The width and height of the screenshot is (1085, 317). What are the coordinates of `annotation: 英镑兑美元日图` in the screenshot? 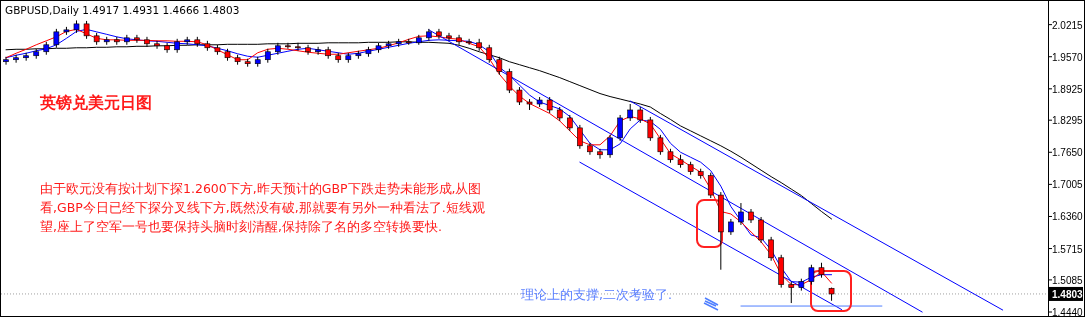 It's located at (96, 103).